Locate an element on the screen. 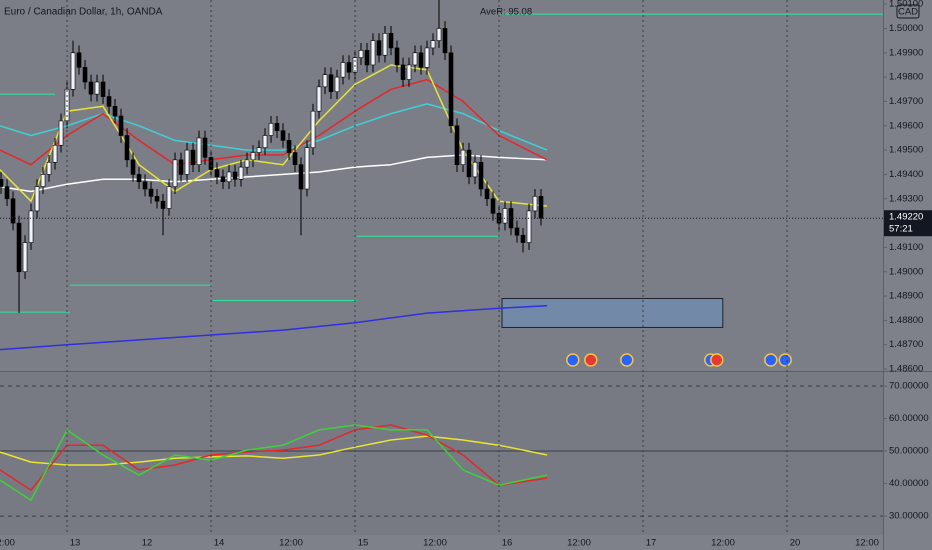 The height and width of the screenshot is (550, 932). y-tick-label: 1.48600 is located at coordinates (906, 369).